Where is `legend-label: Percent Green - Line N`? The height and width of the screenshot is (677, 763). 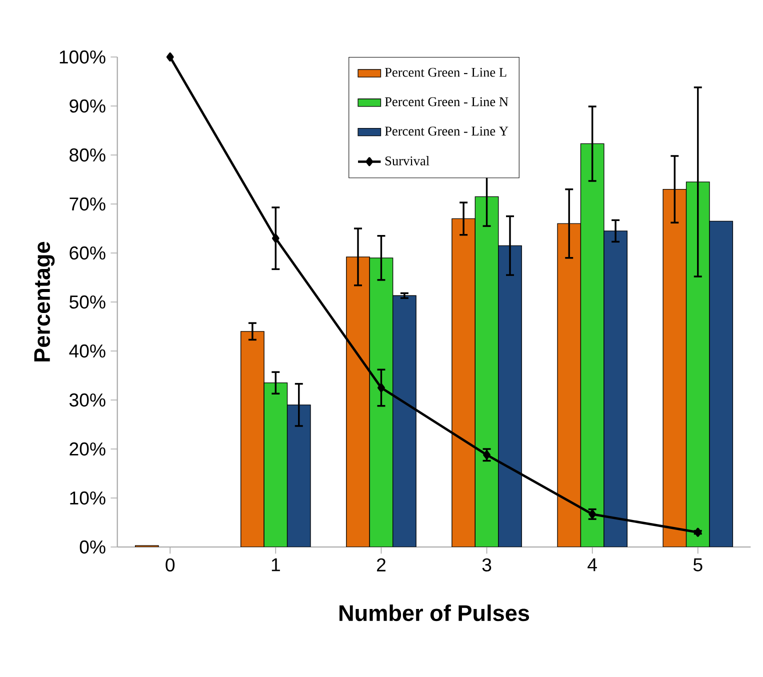 legend-label: Percent Green - Line N is located at coordinates (446, 101).